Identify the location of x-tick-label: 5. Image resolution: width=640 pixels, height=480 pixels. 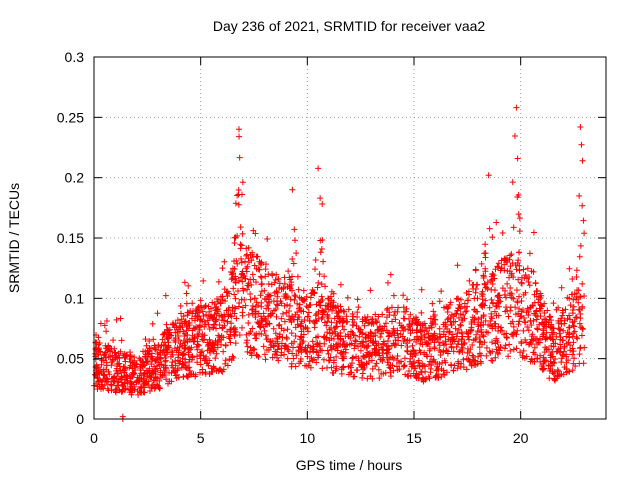
(201, 438).